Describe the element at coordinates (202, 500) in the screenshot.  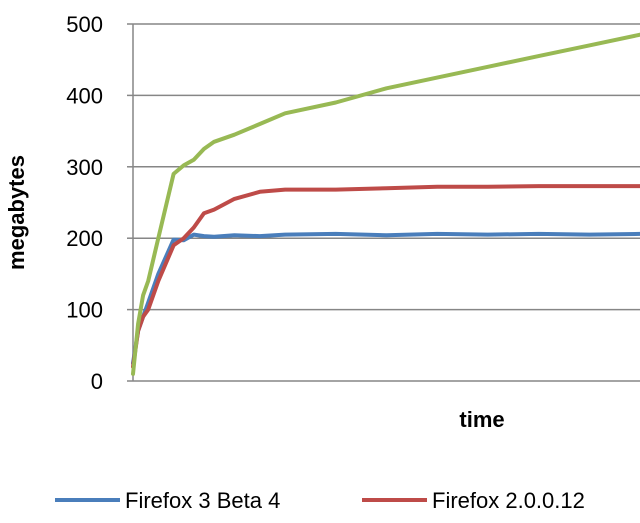
I see `legend-label-1: Firefox 3 Beta 4` at that location.